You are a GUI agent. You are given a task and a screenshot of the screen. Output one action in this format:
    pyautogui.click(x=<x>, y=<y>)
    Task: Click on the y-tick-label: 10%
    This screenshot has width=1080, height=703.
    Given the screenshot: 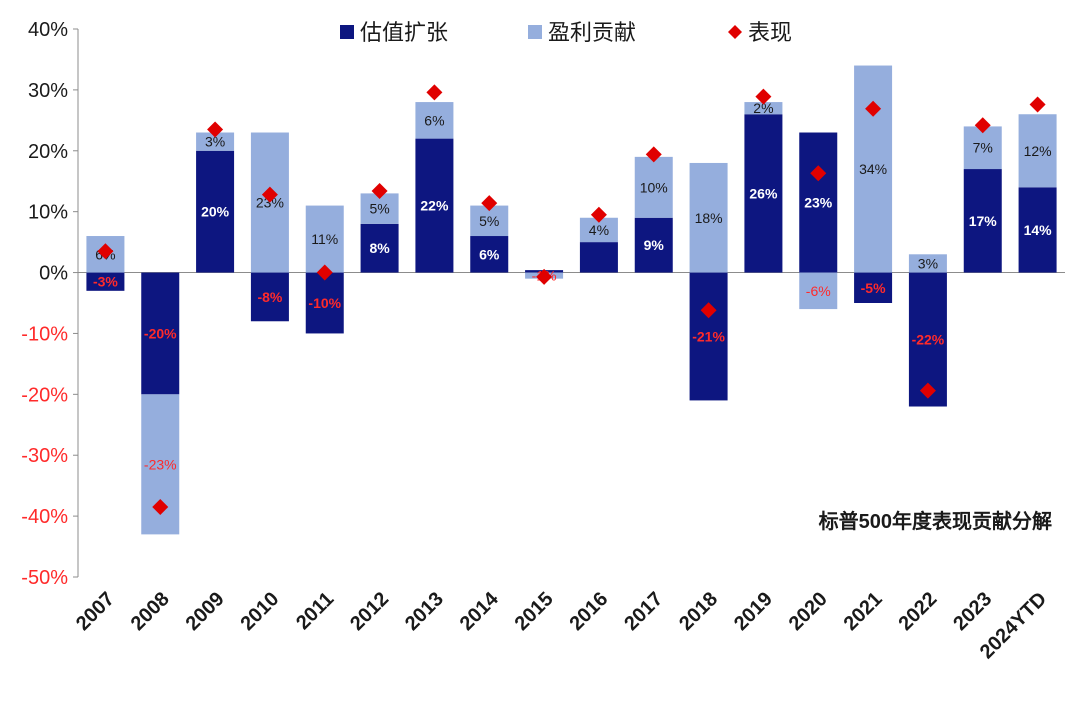 What is the action you would take?
    pyautogui.click(x=48, y=213)
    